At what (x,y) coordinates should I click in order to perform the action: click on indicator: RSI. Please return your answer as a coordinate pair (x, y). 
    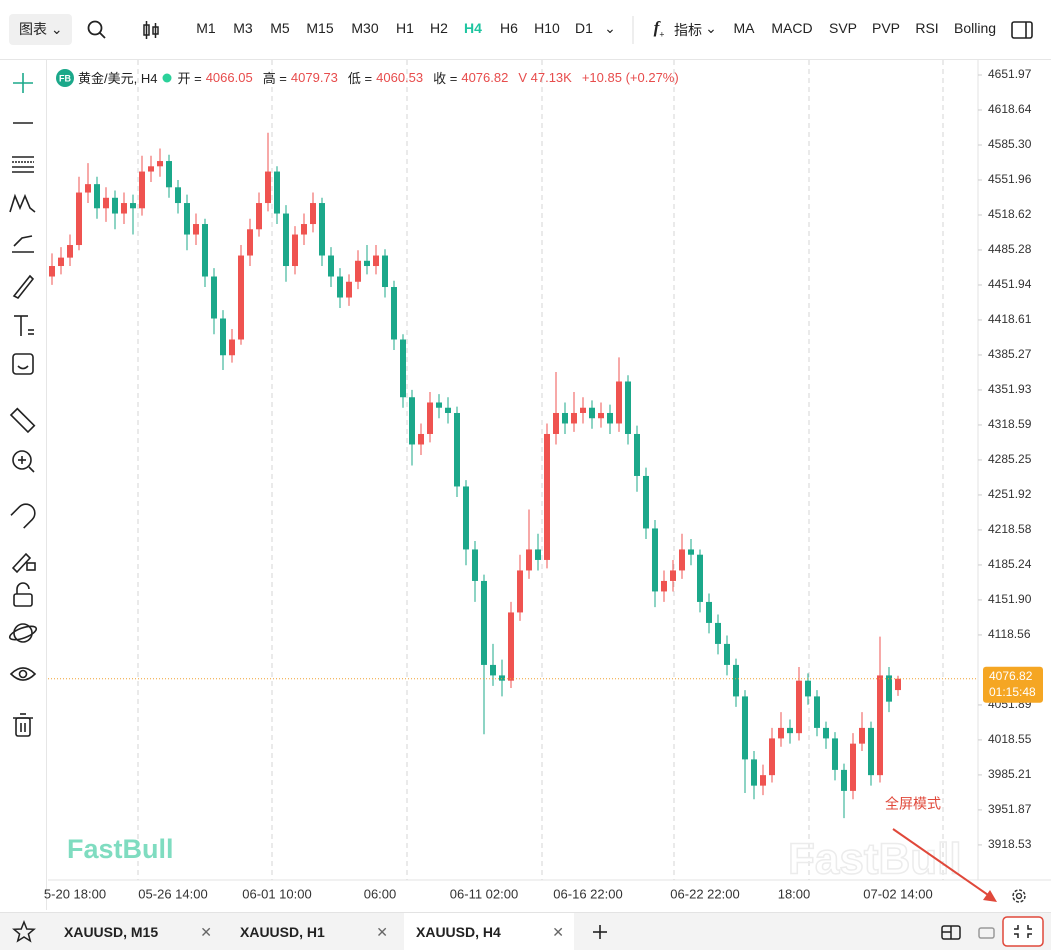
    Looking at the image, I should click on (927, 28).